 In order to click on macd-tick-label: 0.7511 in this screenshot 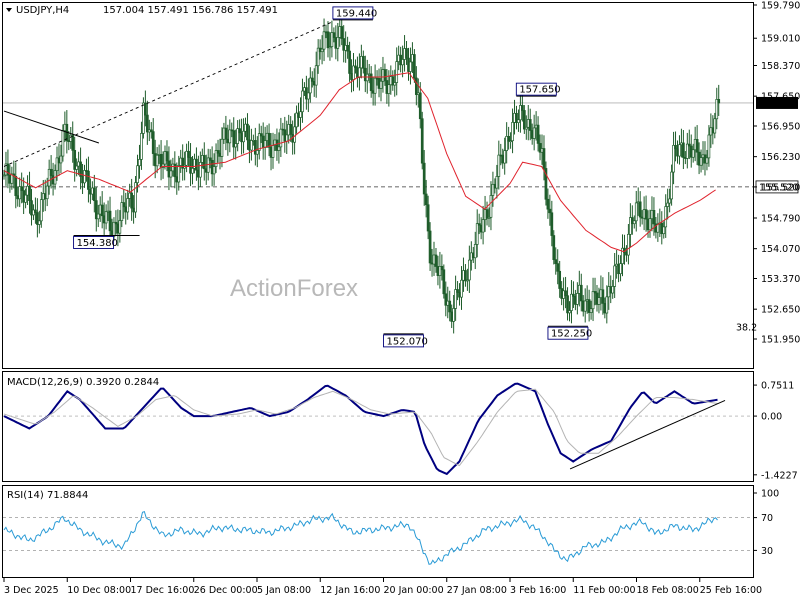, I will do `click(777, 386)`.